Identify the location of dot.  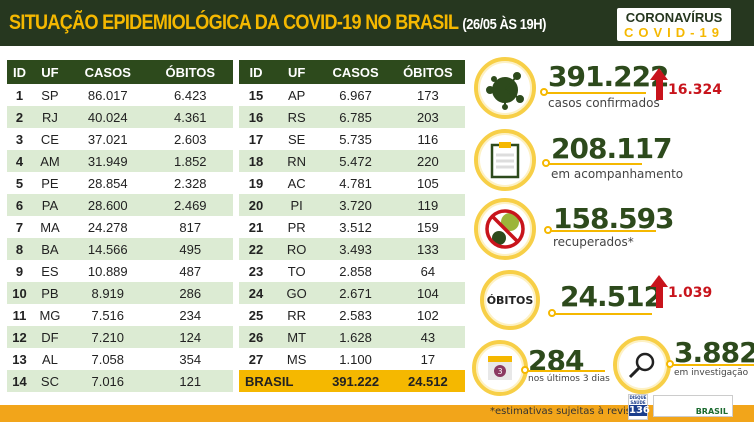
(548, 230).